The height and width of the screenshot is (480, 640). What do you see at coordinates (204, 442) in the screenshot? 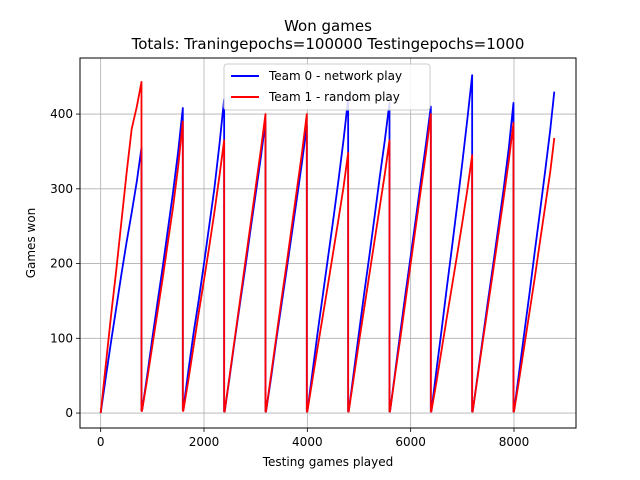
I see `x-tick-label: 2000` at bounding box center [204, 442].